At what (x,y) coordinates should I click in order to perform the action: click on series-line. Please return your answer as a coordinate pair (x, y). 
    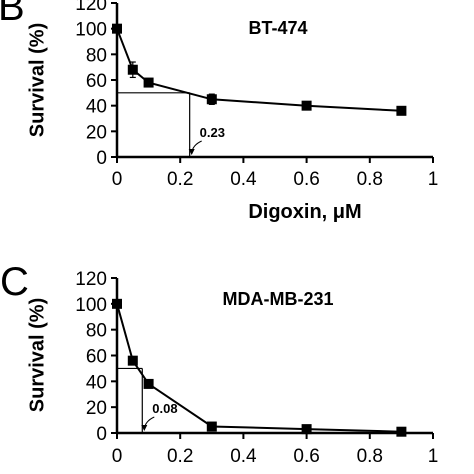
    Looking at the image, I should click on (259, 70).